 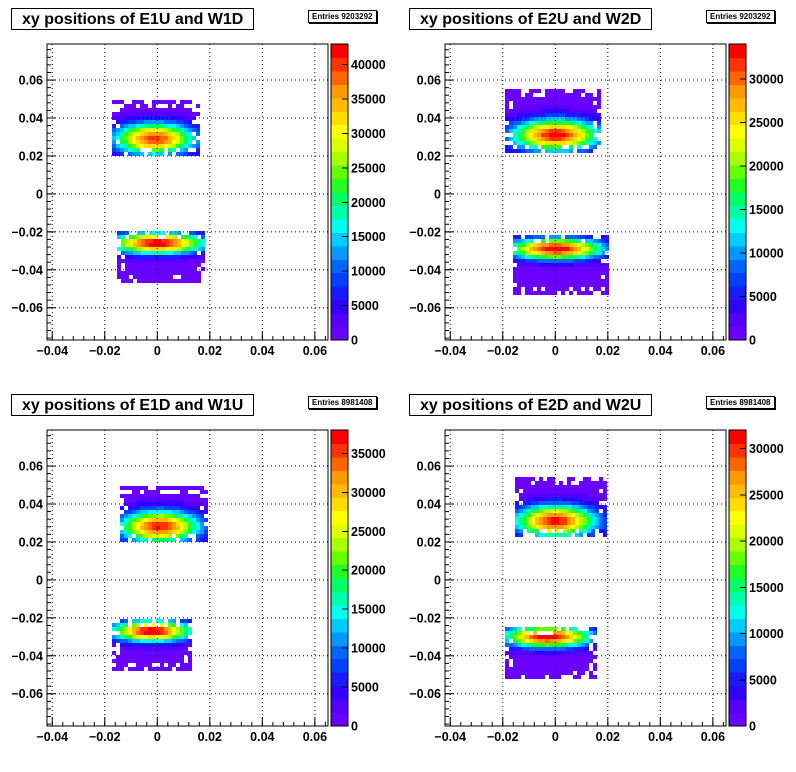 I want to click on x-tick-label: 0.06, so click(x=713, y=351).